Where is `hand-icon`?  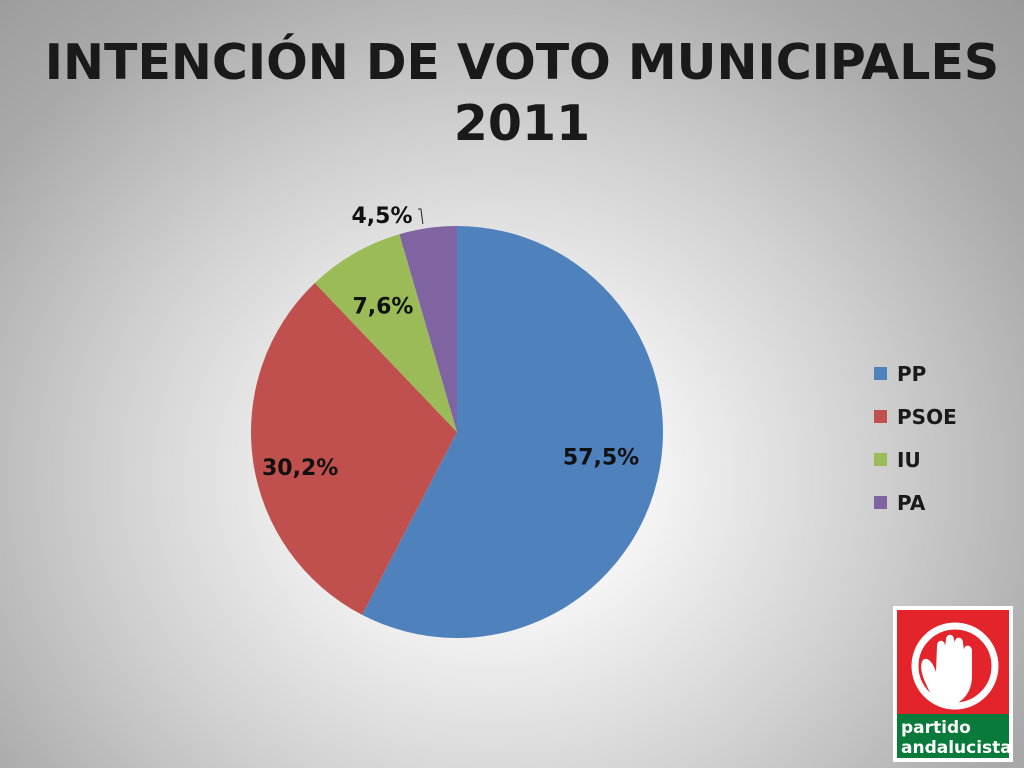 hand-icon is located at coordinates (955, 666).